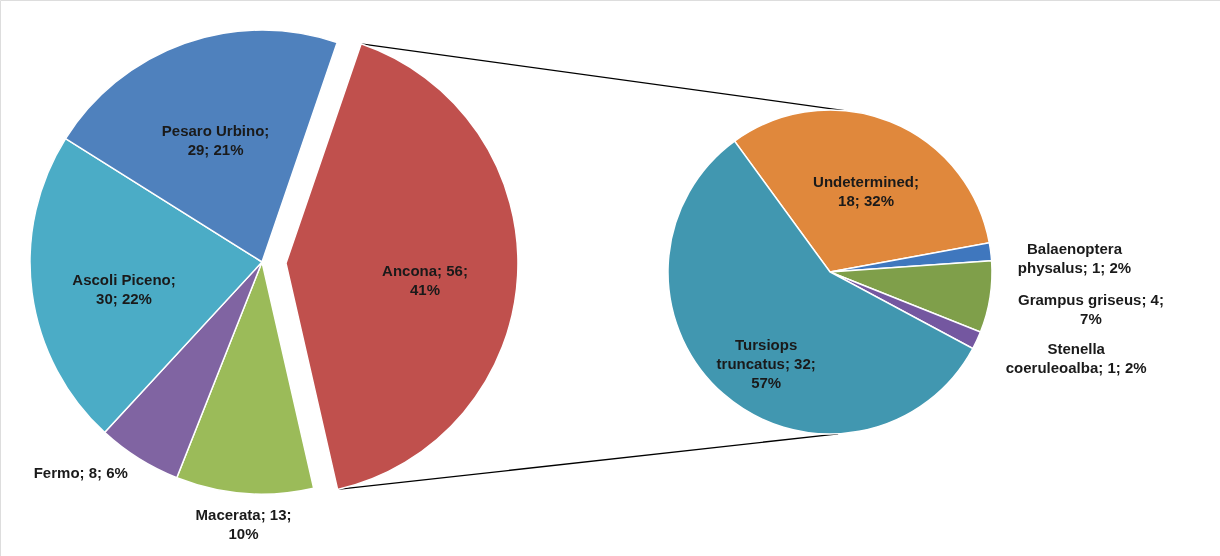 This screenshot has width=1220, height=556. Describe the element at coordinates (766, 364) in the screenshot. I see `slice-label: Tursiops truncatus; 32; 57%` at that location.